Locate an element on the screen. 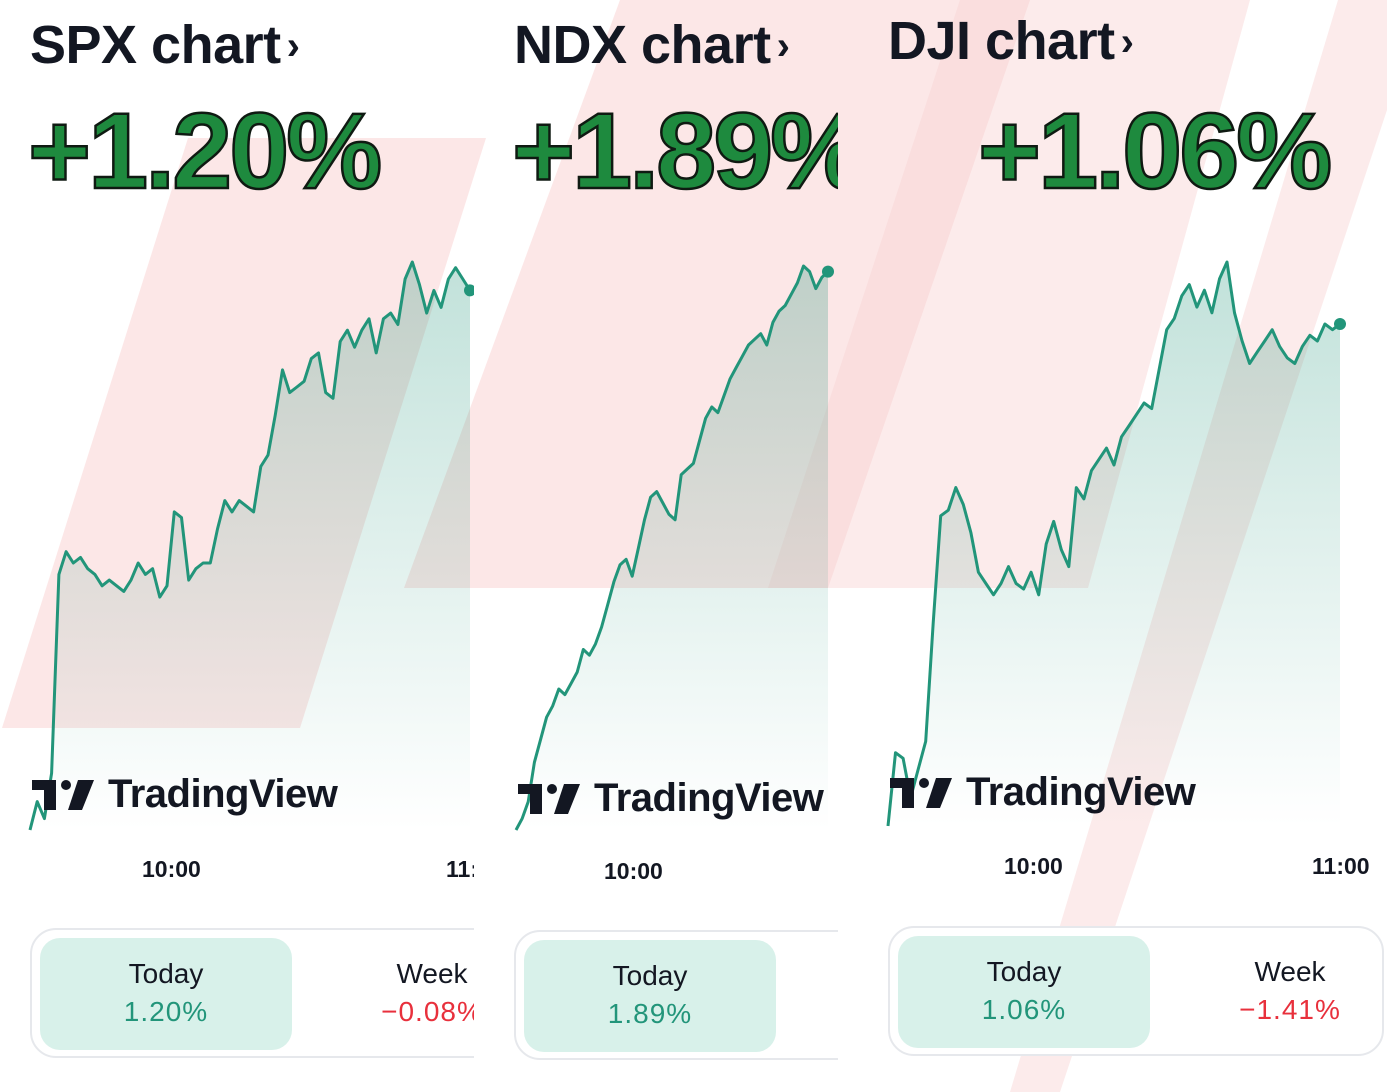 The width and height of the screenshot is (1387, 1092). series-line is located at coordinates (672, 547).